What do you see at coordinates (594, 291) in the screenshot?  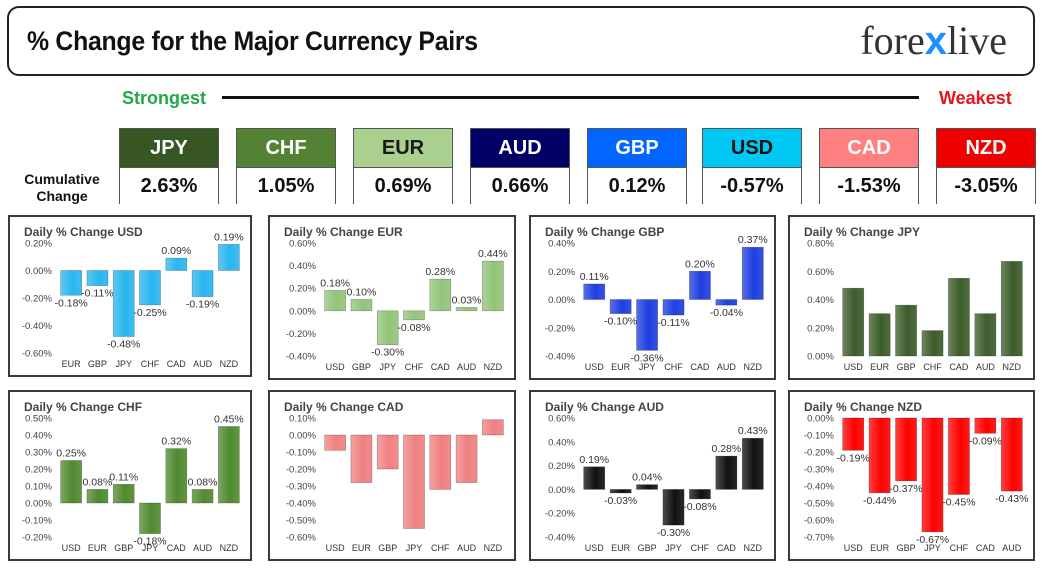 I see `bar-usd` at bounding box center [594, 291].